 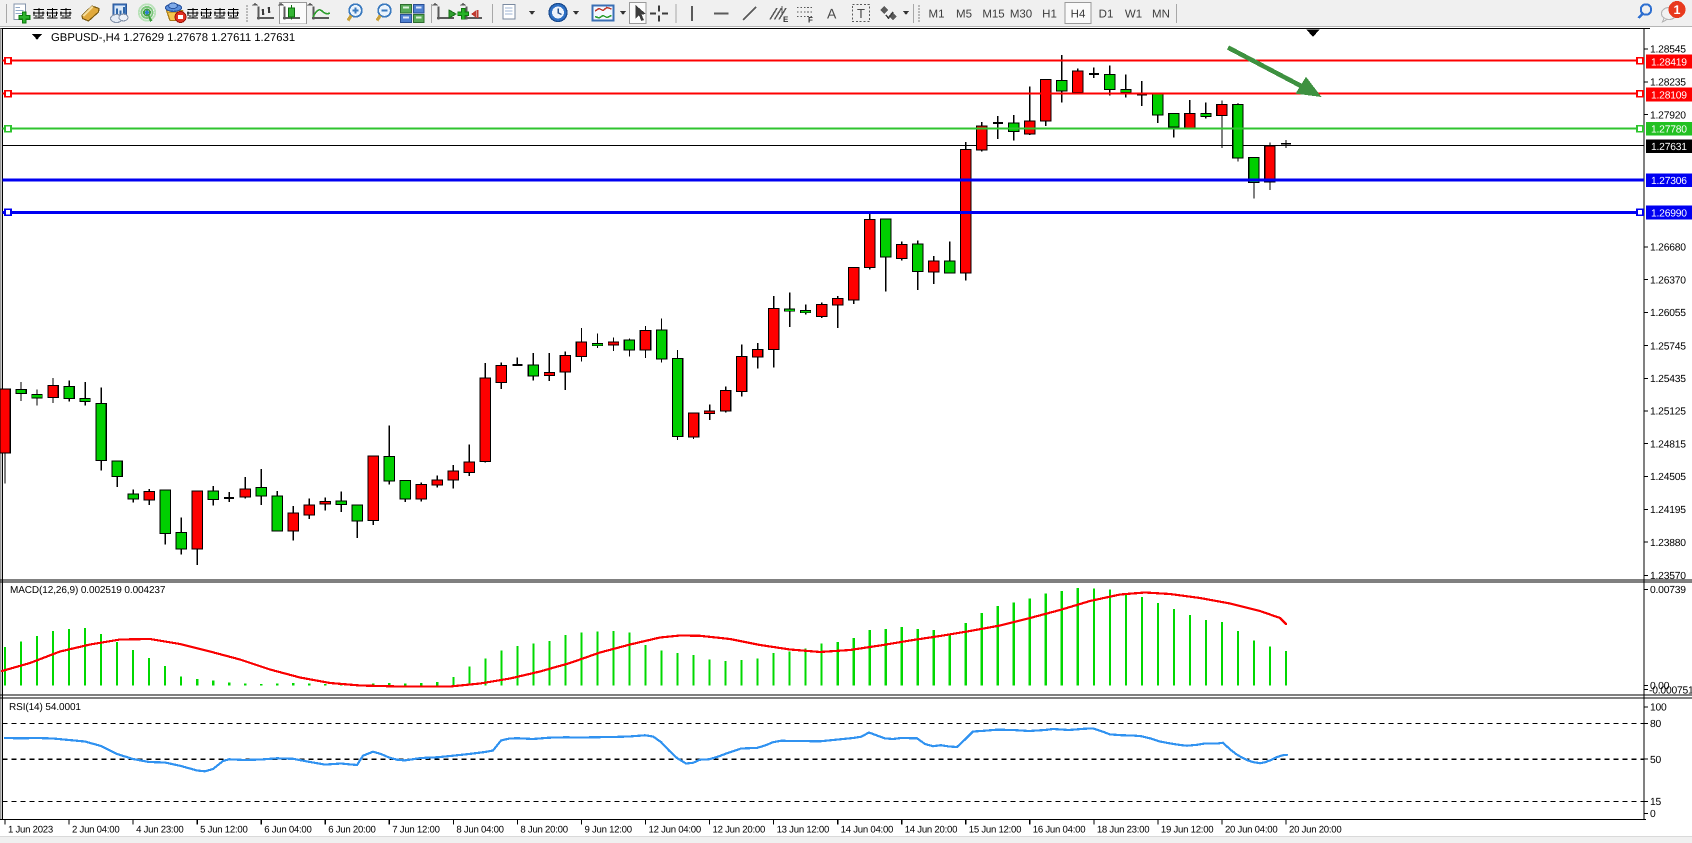 I want to click on svg-text: 20 Jun 04:00, so click(x=1251, y=830).